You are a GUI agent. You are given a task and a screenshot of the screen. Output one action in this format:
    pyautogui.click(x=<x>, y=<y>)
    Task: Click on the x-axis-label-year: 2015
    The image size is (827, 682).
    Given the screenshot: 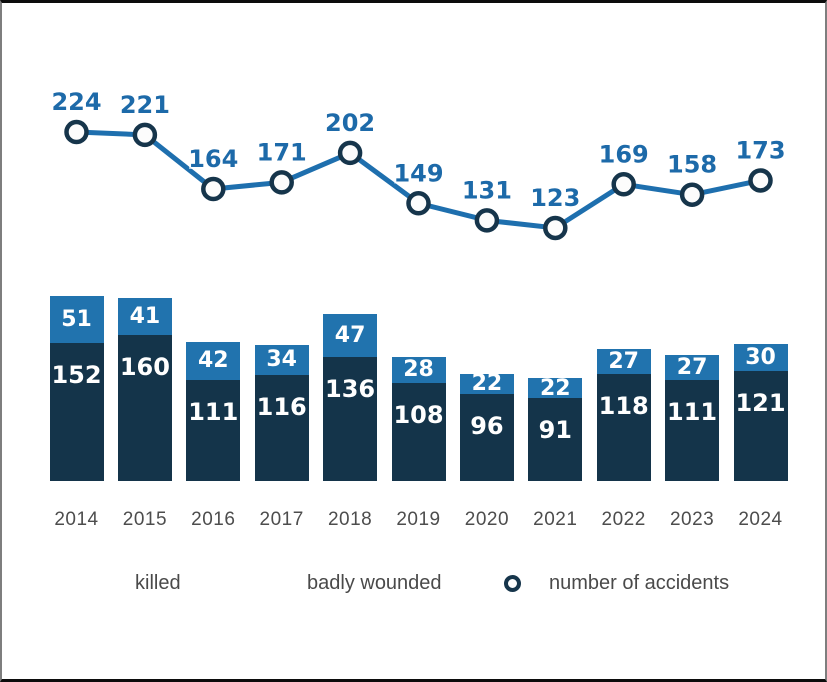 What is the action you would take?
    pyautogui.click(x=145, y=519)
    